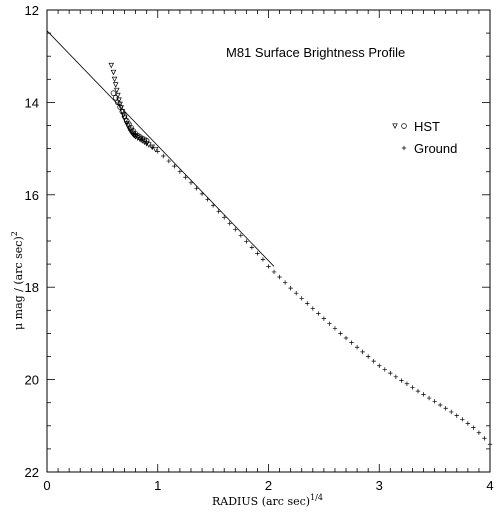  I want to click on x-tick-label: 1, so click(157, 485).